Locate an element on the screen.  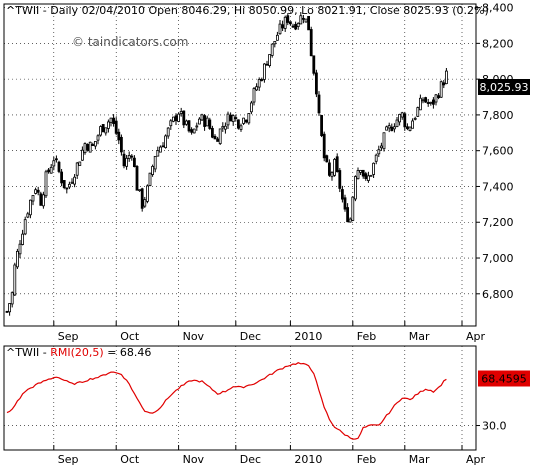
rmi-label: ^TWII - RMI(20,5) = 68.46 is located at coordinates (78, 352).